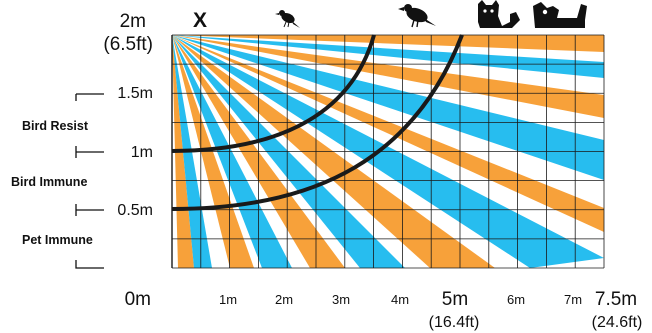 This screenshot has width=652, height=333. Describe the element at coordinates (138, 299) in the screenshot. I see `origin-label: 0m` at that location.